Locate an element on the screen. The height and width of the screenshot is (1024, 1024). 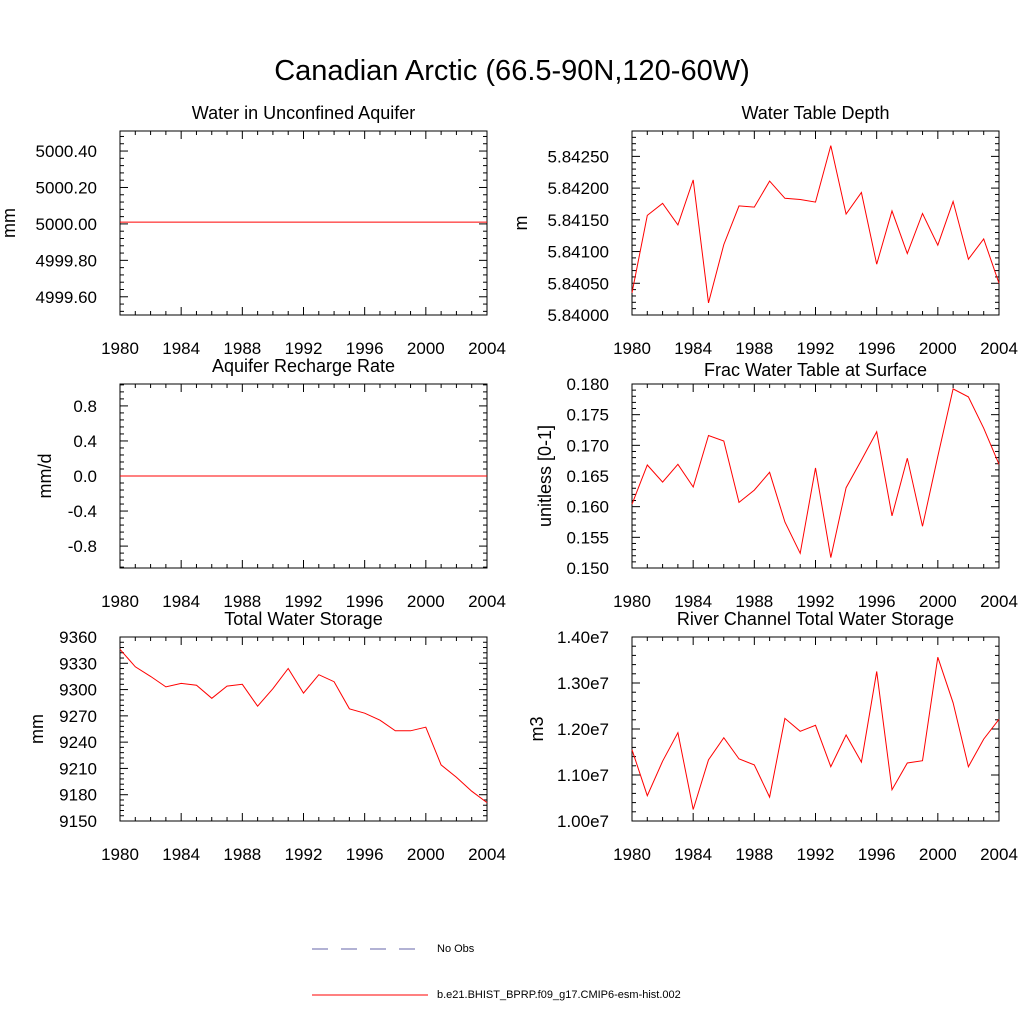
panel-5-xtick-label: 1984 is located at coordinates (181, 854).